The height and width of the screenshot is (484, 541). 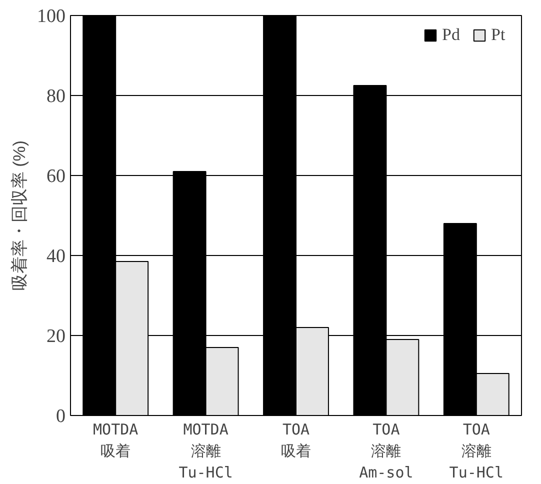 What do you see at coordinates (56, 256) in the screenshot?
I see `y-tick-label: 40` at bounding box center [56, 256].